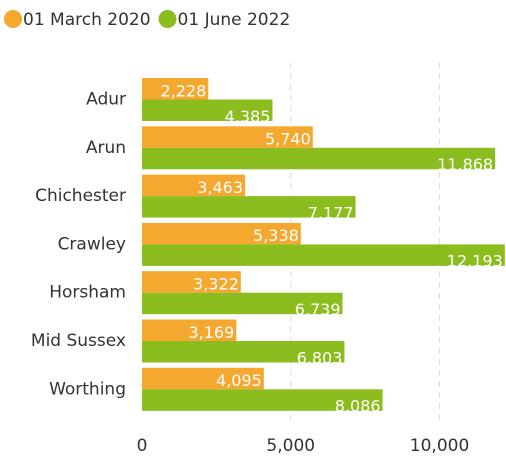  What do you see at coordinates (78, 341) in the screenshot?
I see `y-tick-label: Mid Sussex` at bounding box center [78, 341].